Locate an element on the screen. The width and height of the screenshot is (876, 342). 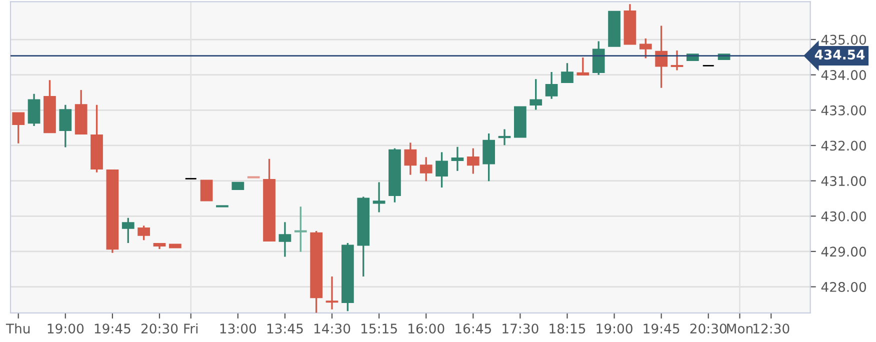
x-tick-label: Mon is located at coordinates (740, 329).